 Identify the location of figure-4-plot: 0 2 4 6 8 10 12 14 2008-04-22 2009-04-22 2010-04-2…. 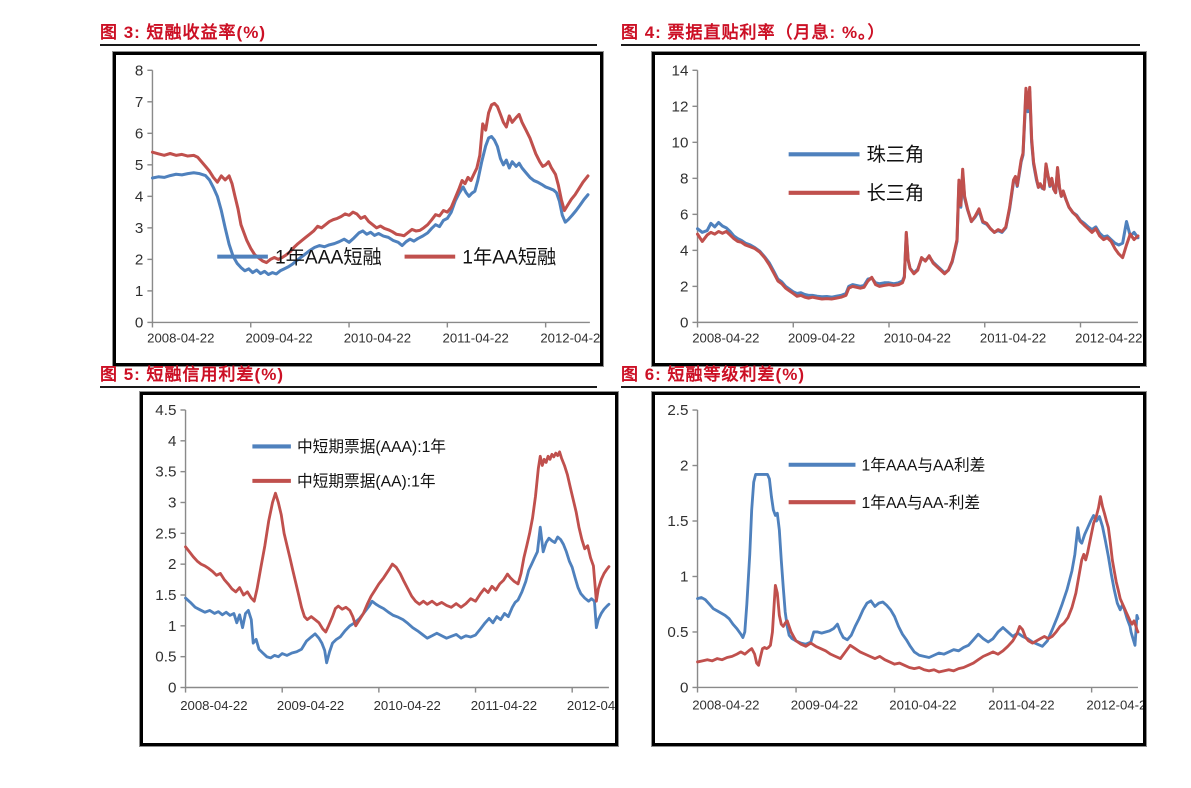
(907, 204).